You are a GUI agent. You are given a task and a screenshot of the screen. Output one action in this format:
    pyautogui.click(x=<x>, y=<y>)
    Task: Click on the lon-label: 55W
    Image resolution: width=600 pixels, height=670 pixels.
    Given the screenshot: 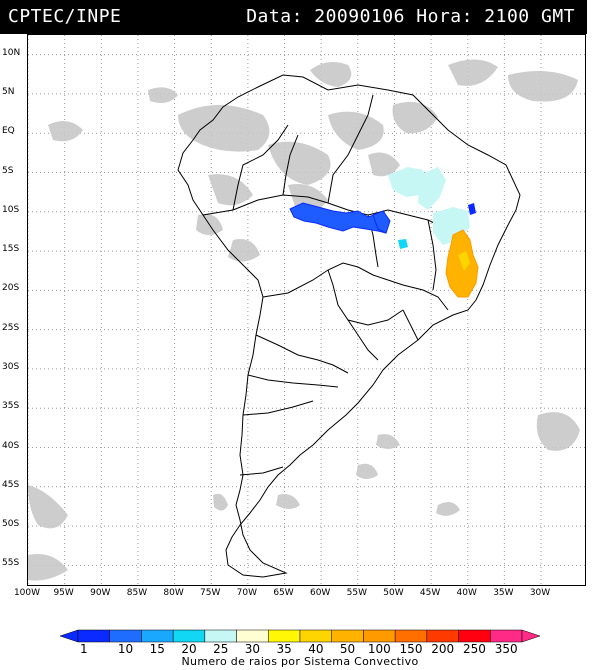 What is the action you would take?
    pyautogui.click(x=356, y=593)
    